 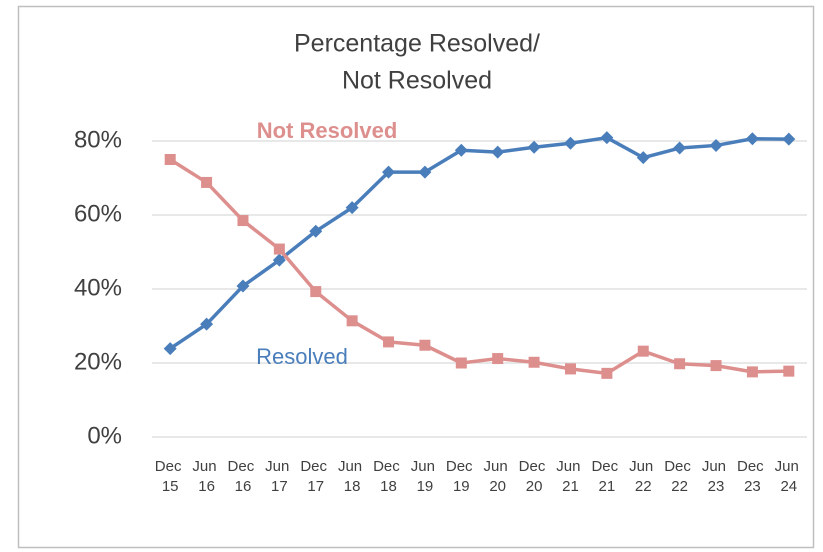 I want to click on x-tick-label: Jun 23, so click(x=716, y=476).